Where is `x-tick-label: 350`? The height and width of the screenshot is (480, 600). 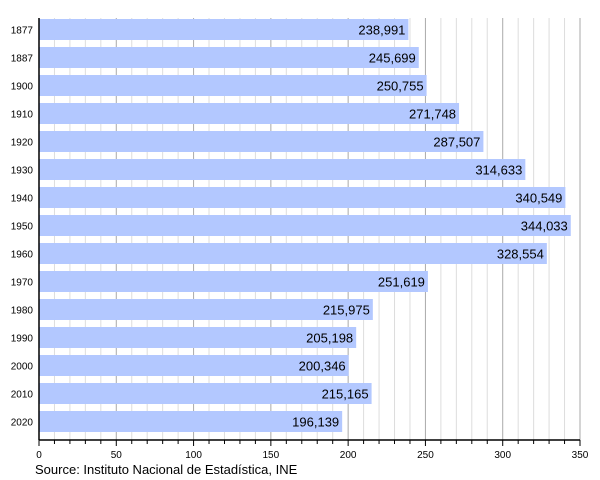
x-tick-label: 350 is located at coordinates (580, 455).